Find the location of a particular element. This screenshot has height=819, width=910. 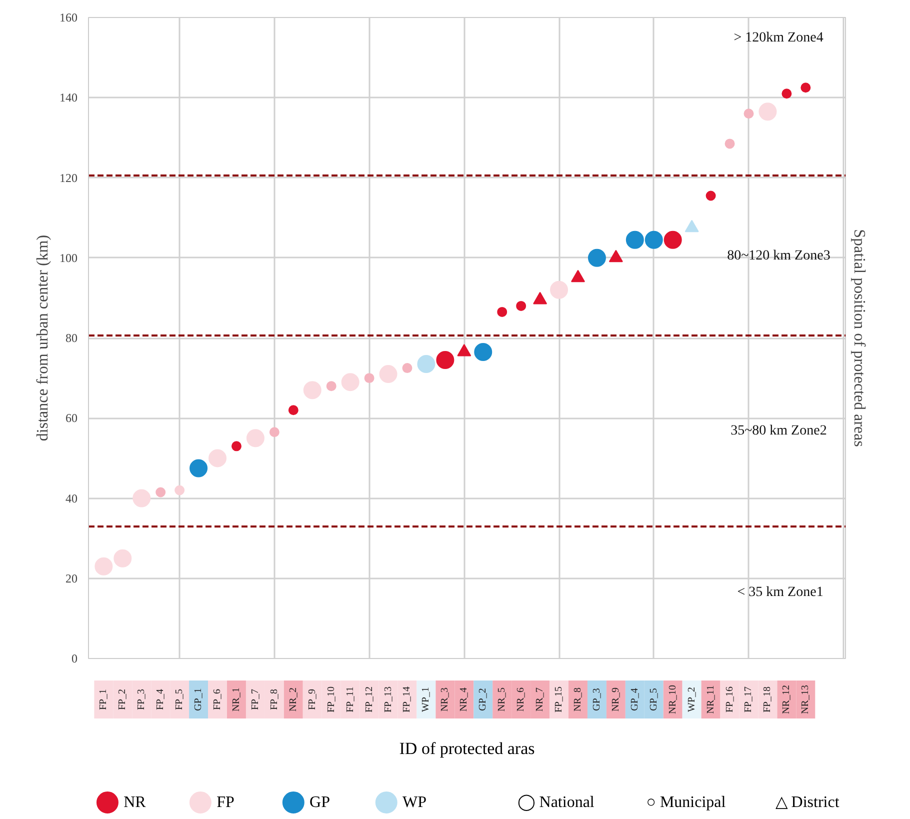

y-axis-title: distance from urban center (km) is located at coordinates (43, 338).